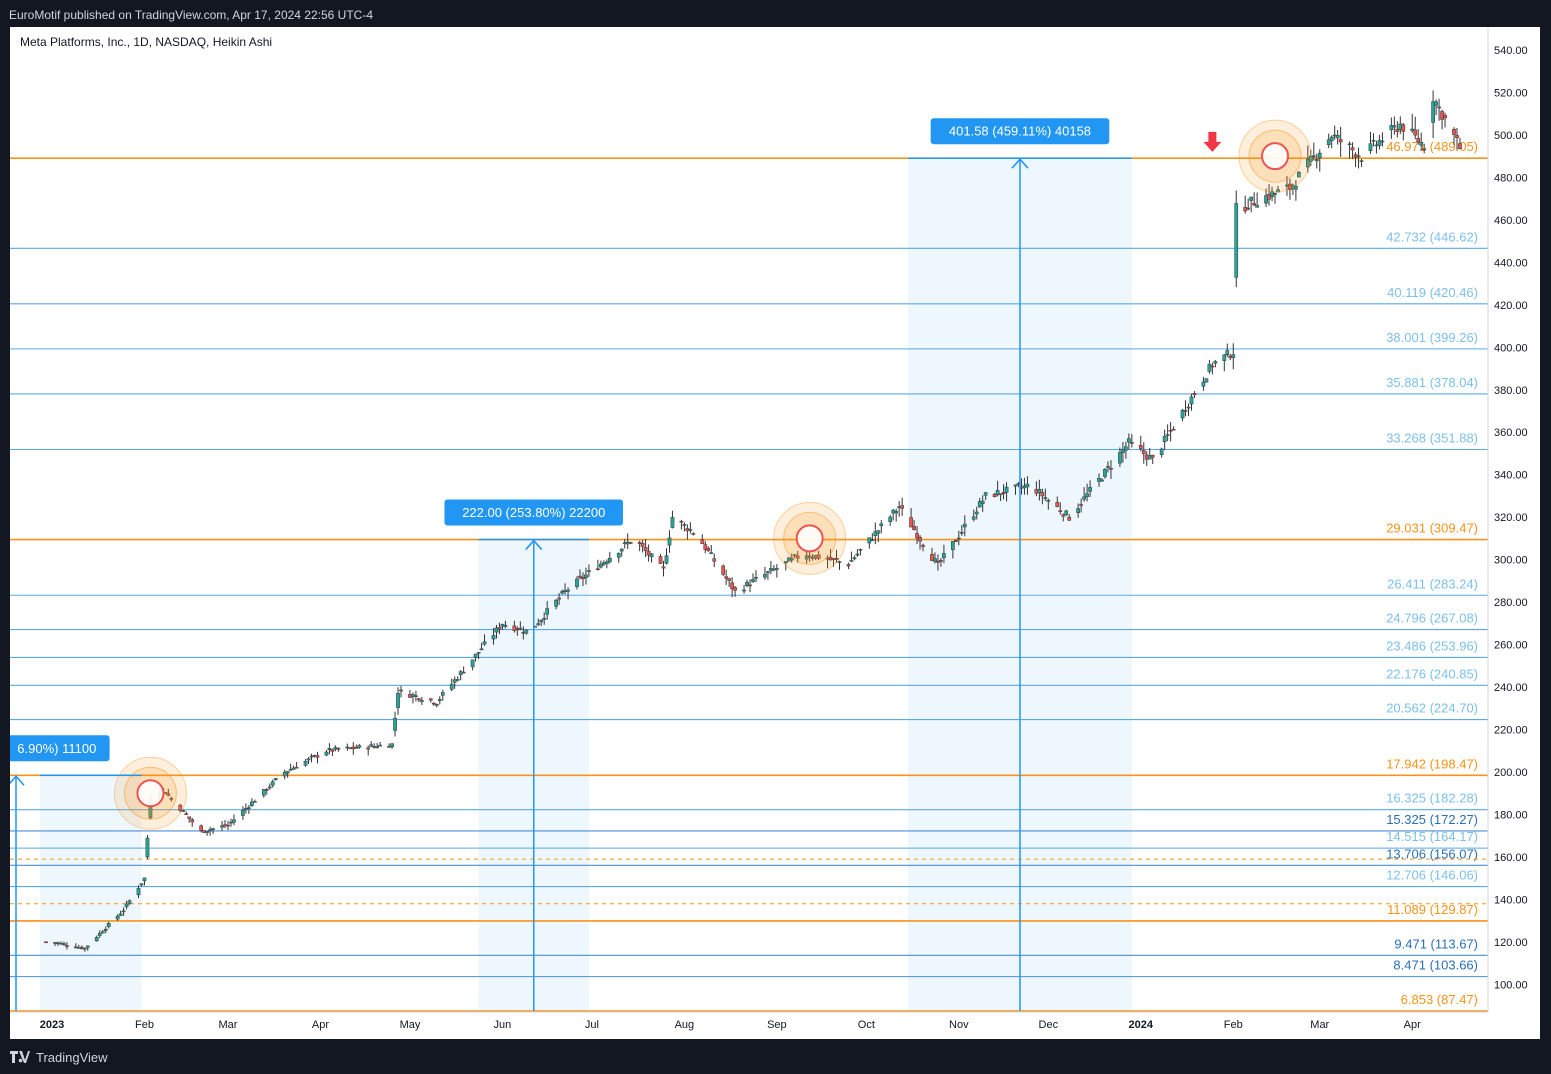  What do you see at coordinates (20, 1057) in the screenshot?
I see `tradingview-logo-icon` at bounding box center [20, 1057].